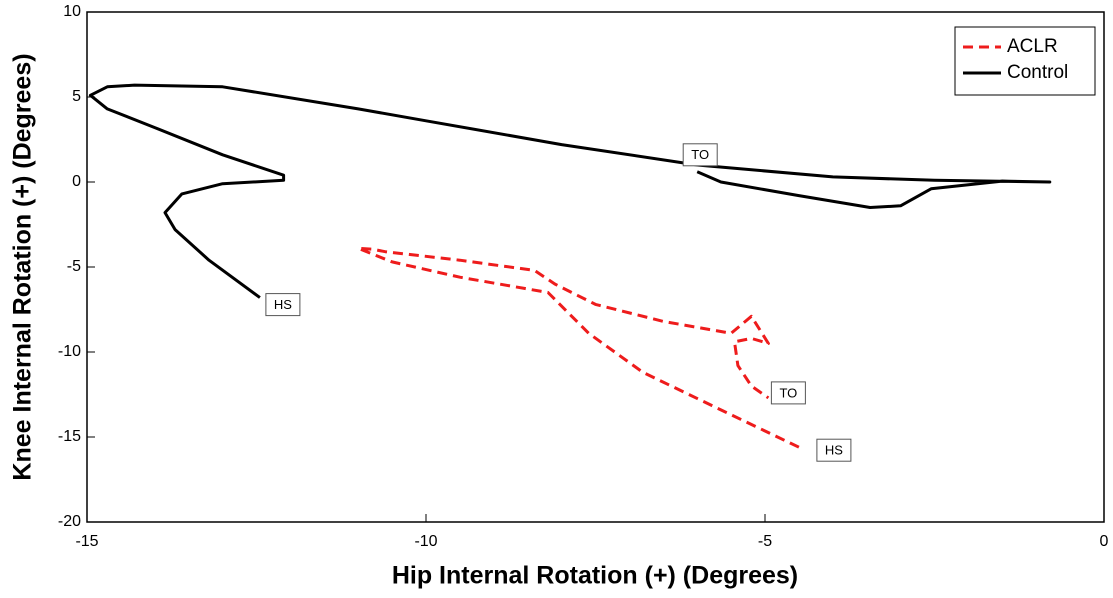 The width and height of the screenshot is (1113, 598). I want to click on x-tick-label: -5, so click(765, 541).